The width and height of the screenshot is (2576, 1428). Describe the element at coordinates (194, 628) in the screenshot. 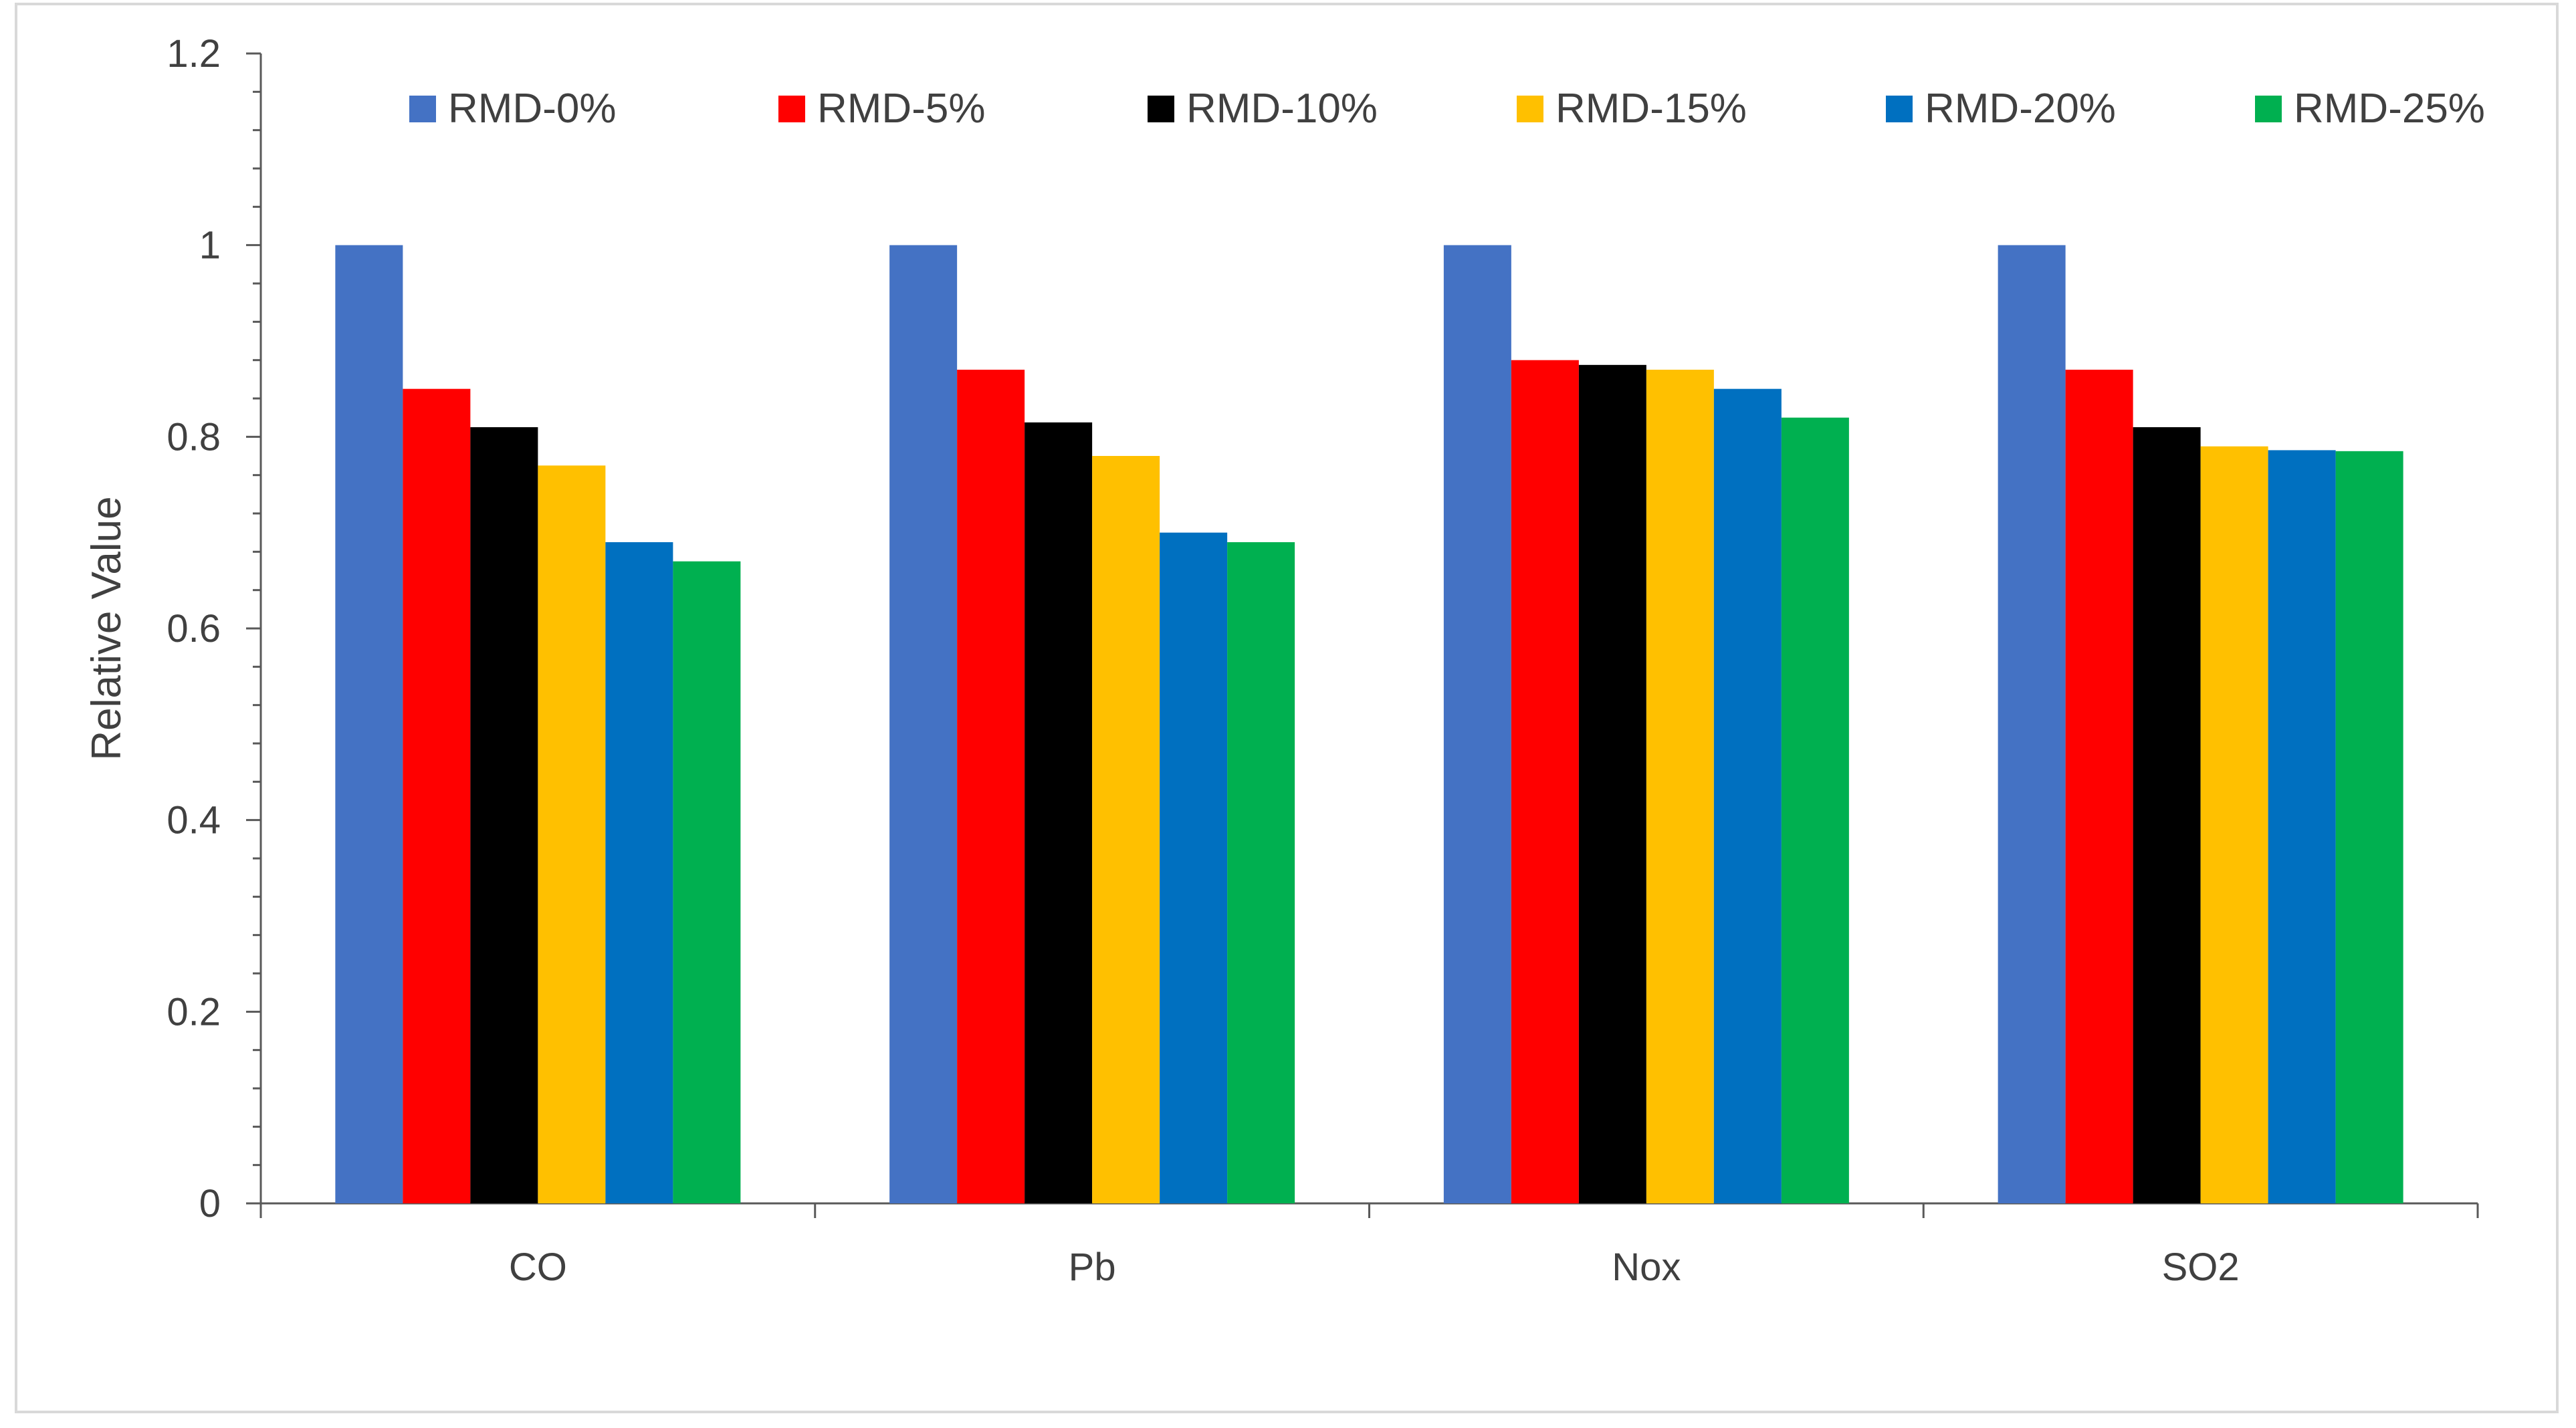

I see `y-tick-label: 0.6` at that location.